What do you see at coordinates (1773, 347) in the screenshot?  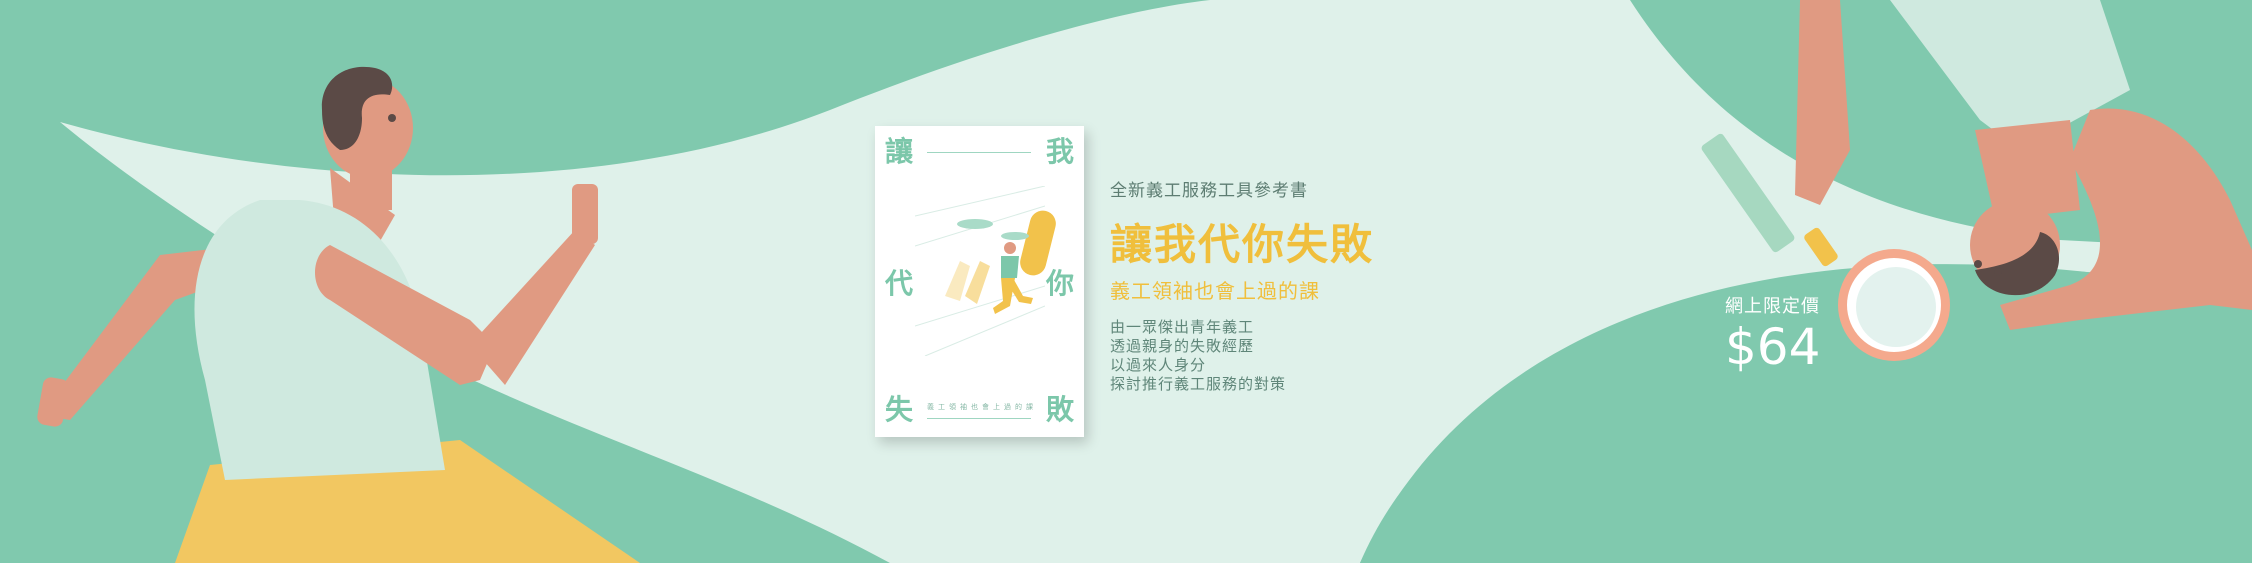 I see `price-value: $64` at bounding box center [1773, 347].